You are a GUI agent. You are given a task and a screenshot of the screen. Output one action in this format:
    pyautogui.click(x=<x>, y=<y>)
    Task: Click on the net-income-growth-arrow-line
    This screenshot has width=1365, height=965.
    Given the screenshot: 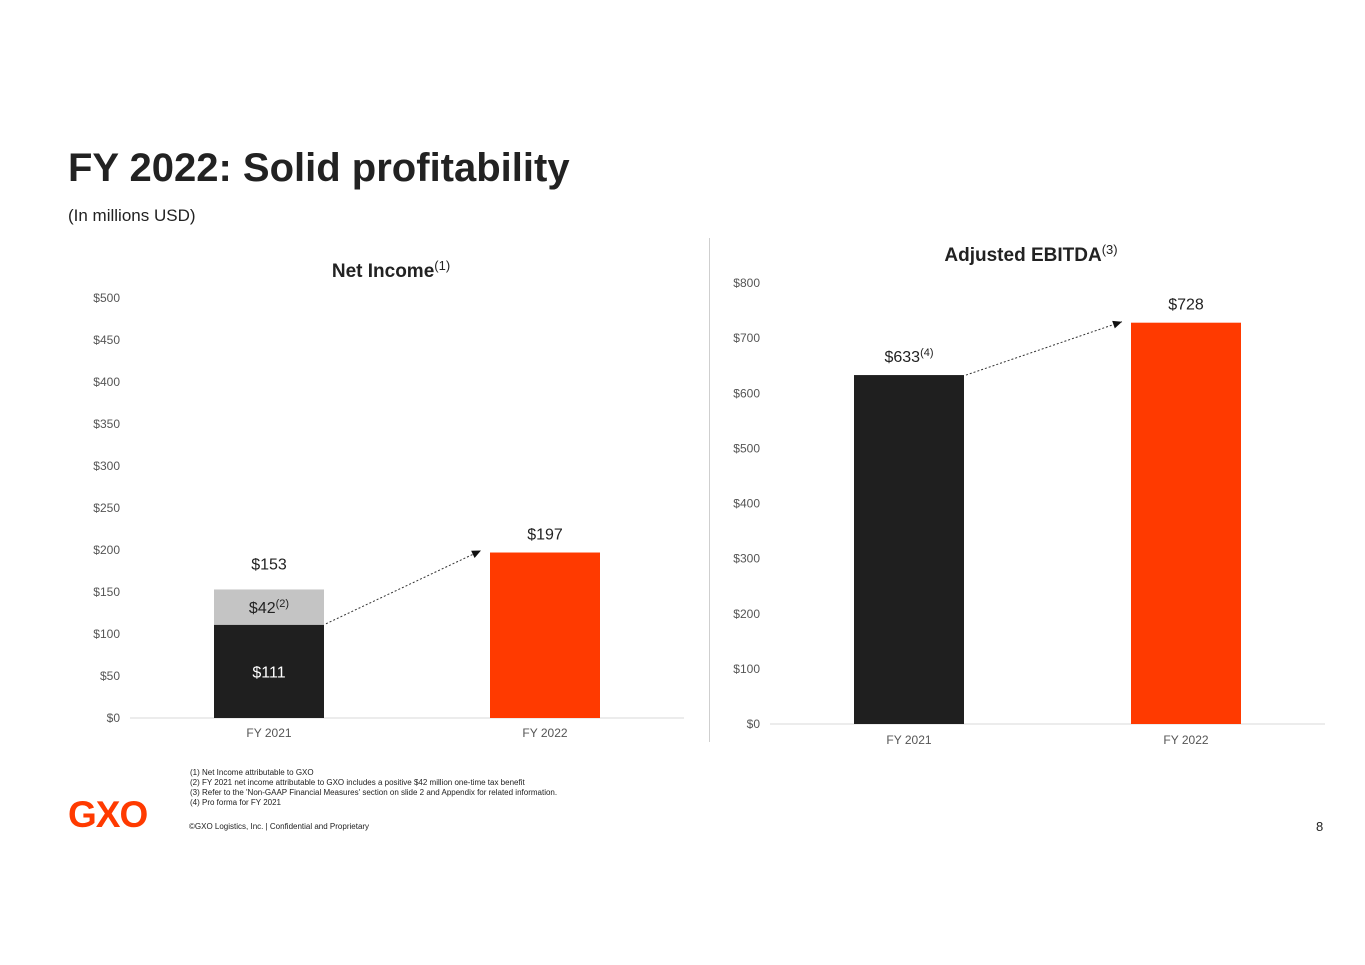 What is the action you would take?
    pyautogui.click(x=403, y=587)
    